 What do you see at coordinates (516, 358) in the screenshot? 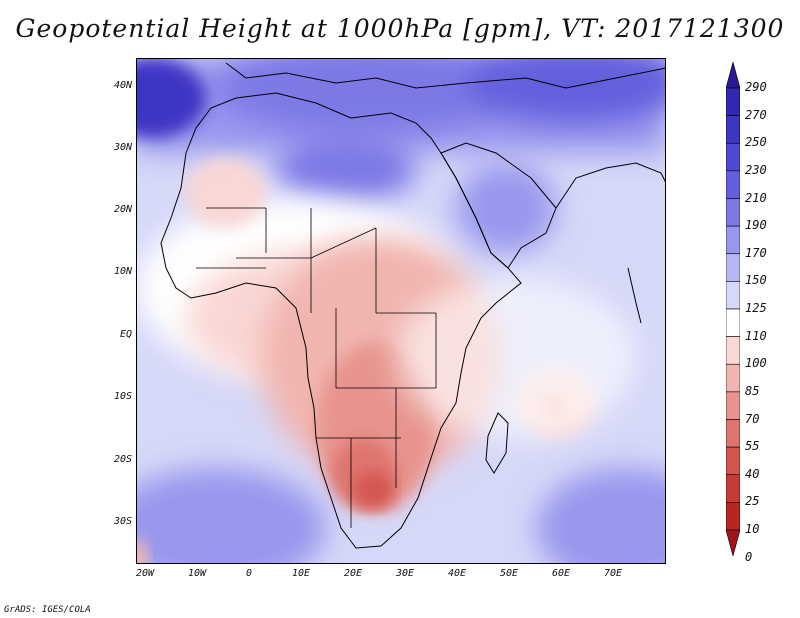
I see `field-indian-ocean-neutral` at bounding box center [516, 358].